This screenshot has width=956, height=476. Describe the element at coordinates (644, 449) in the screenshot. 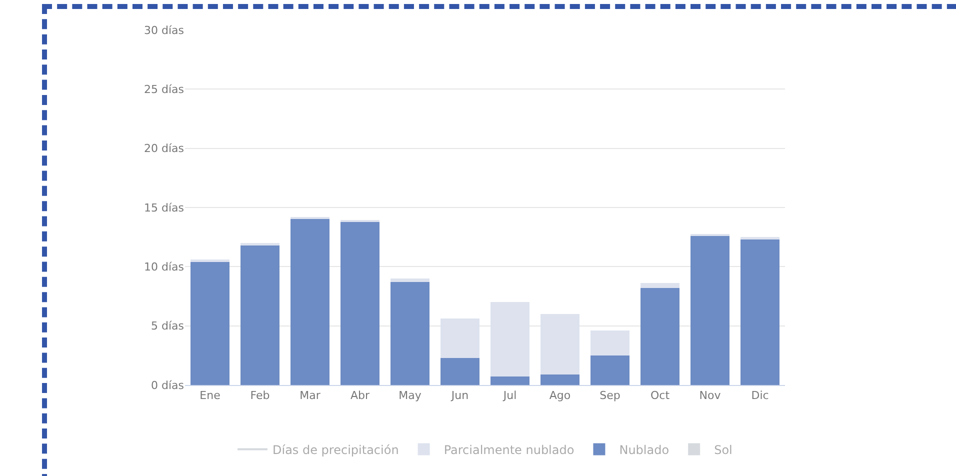

I see `legend-label: Nublado` at that location.